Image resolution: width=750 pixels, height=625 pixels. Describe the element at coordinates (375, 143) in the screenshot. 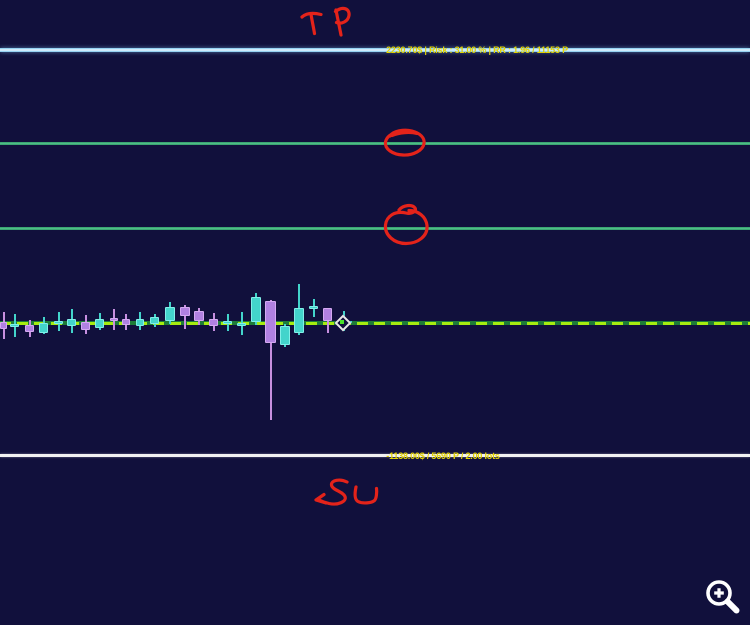

I see `upper-level-line` at that location.